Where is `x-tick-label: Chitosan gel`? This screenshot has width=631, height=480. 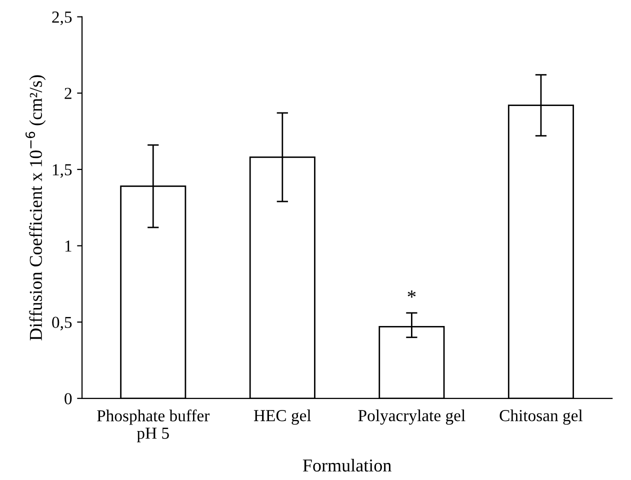
x-tick-label: Chitosan gel is located at coordinates (541, 417).